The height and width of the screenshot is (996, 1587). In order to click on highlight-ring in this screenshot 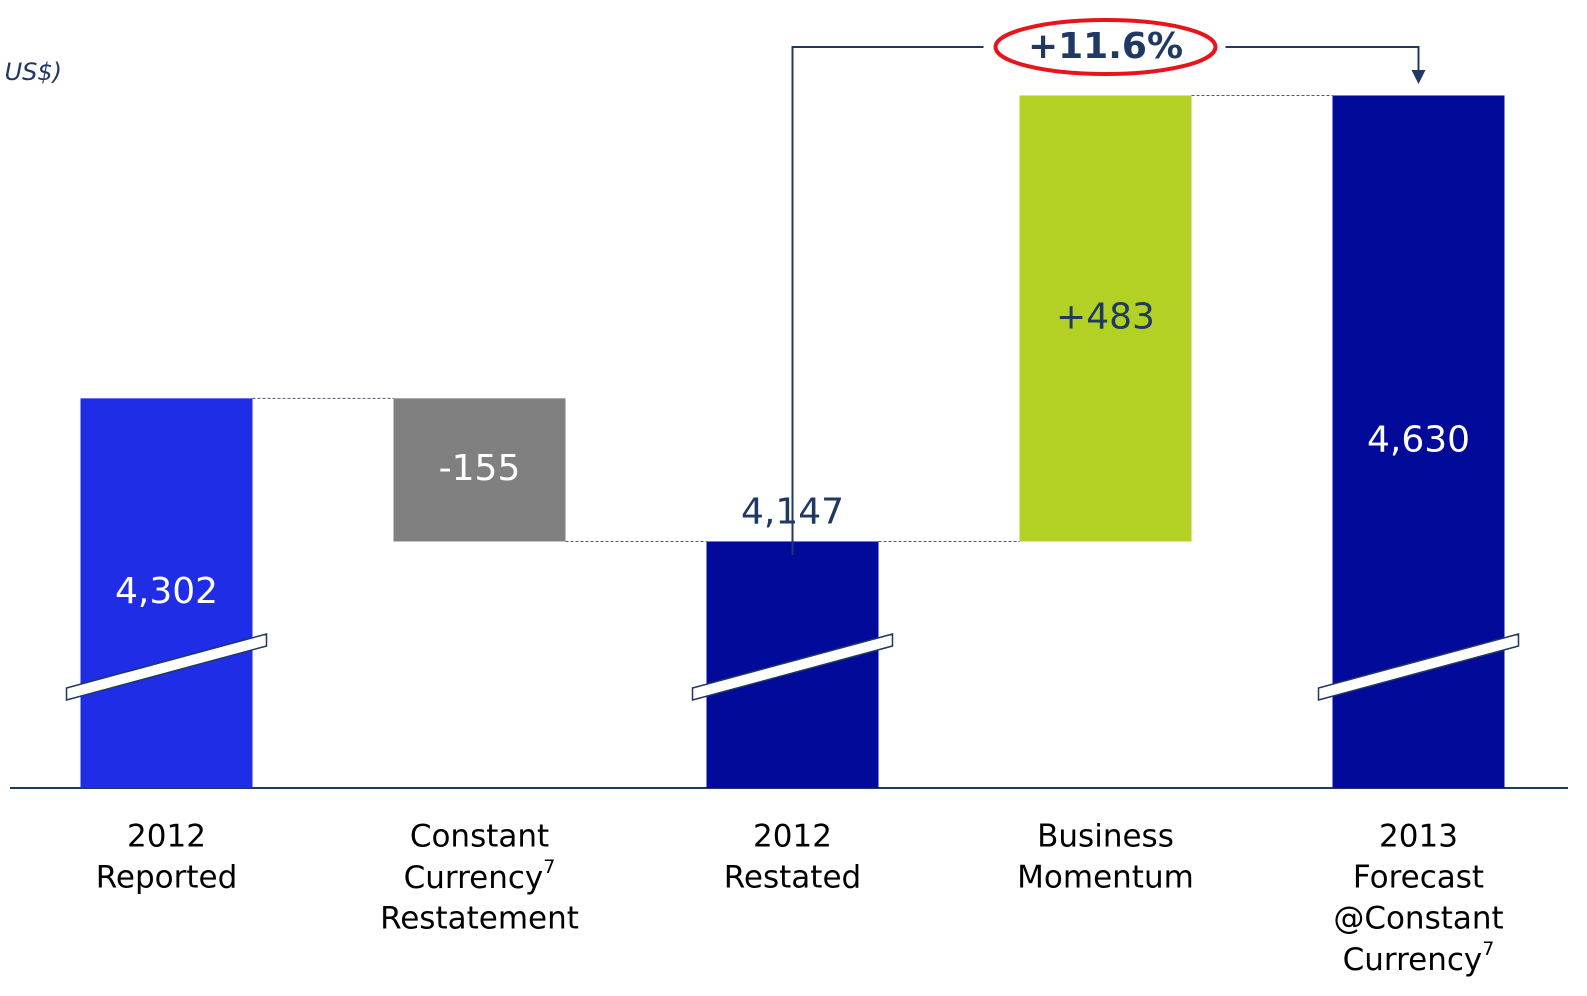, I will do `click(1105, 47)`.